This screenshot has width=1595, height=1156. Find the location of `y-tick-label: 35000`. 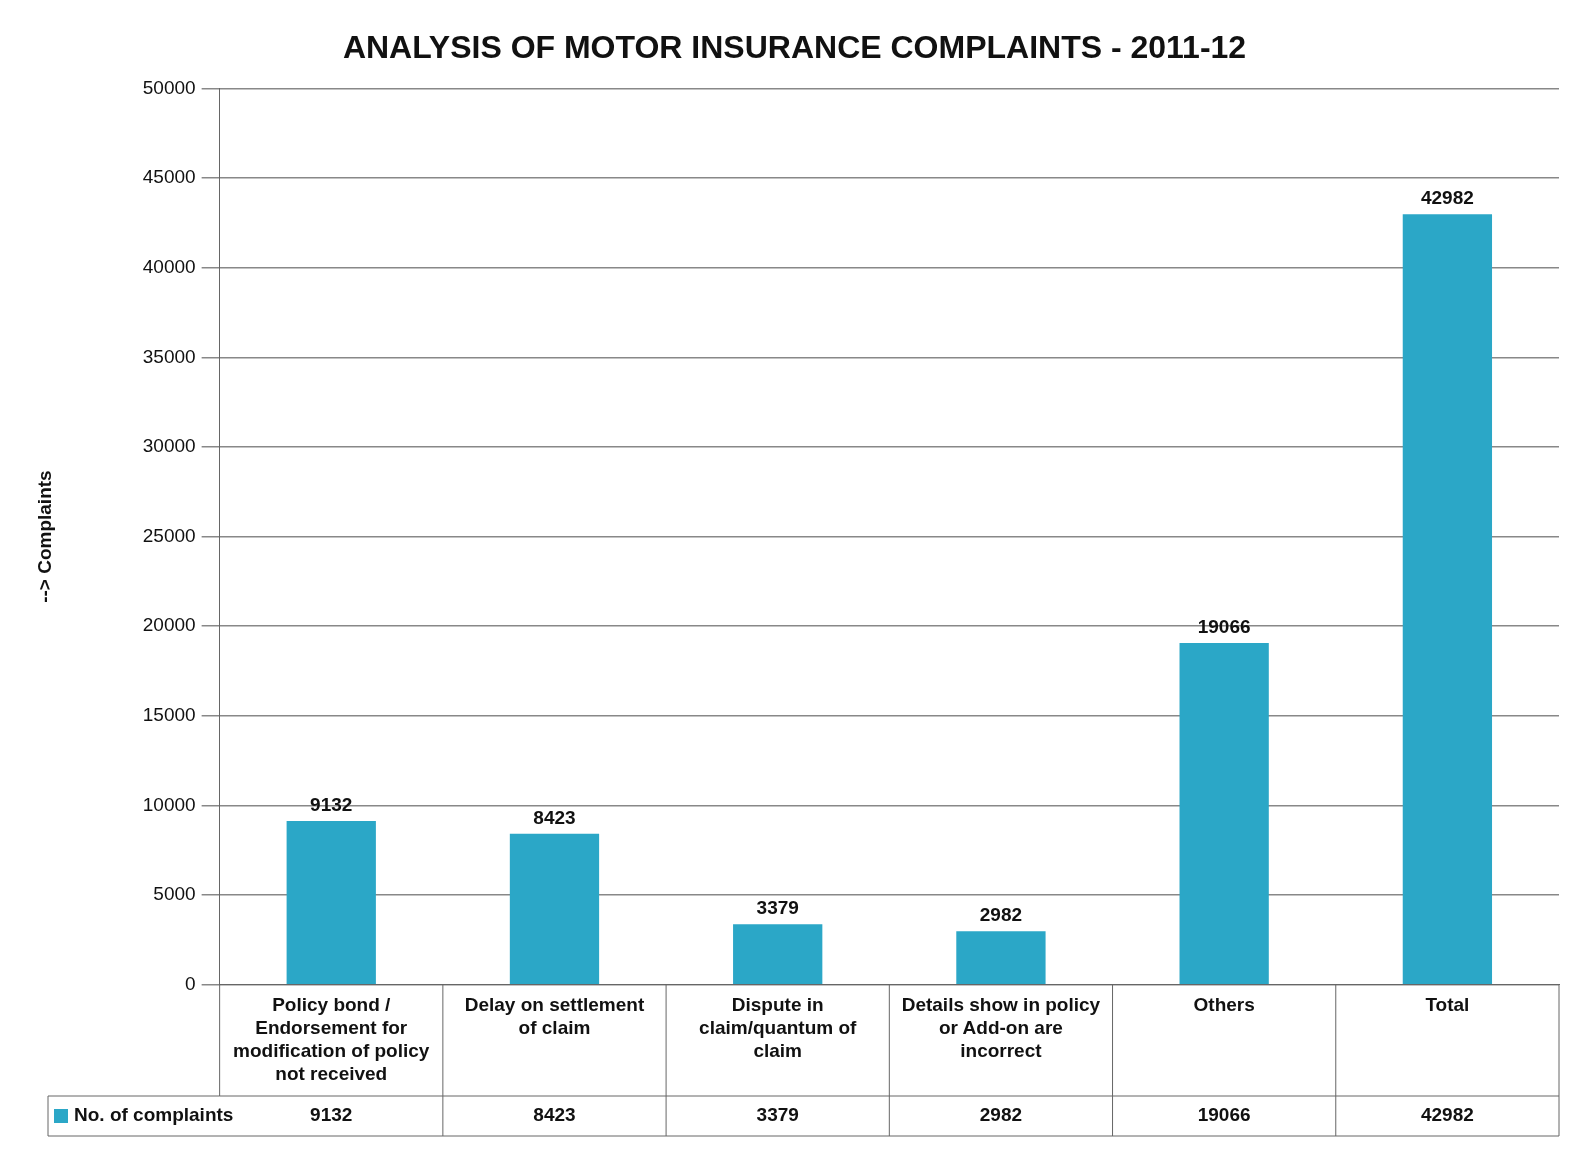

y-tick-label: 35000 is located at coordinates (169, 356).